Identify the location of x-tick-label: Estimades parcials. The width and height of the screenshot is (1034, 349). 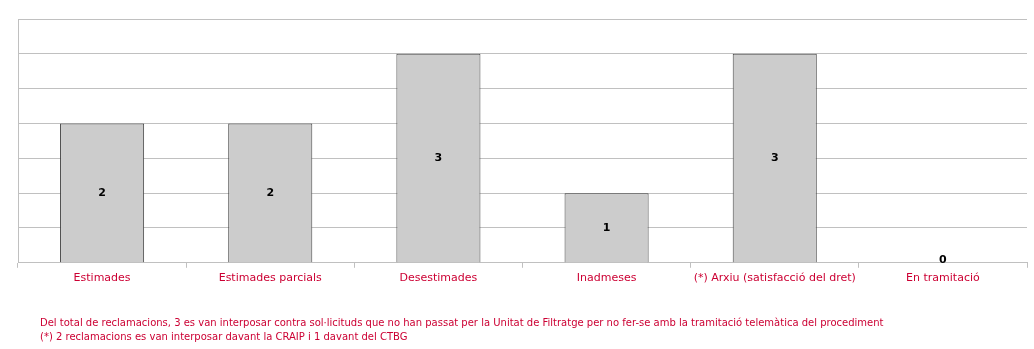
(270, 278).